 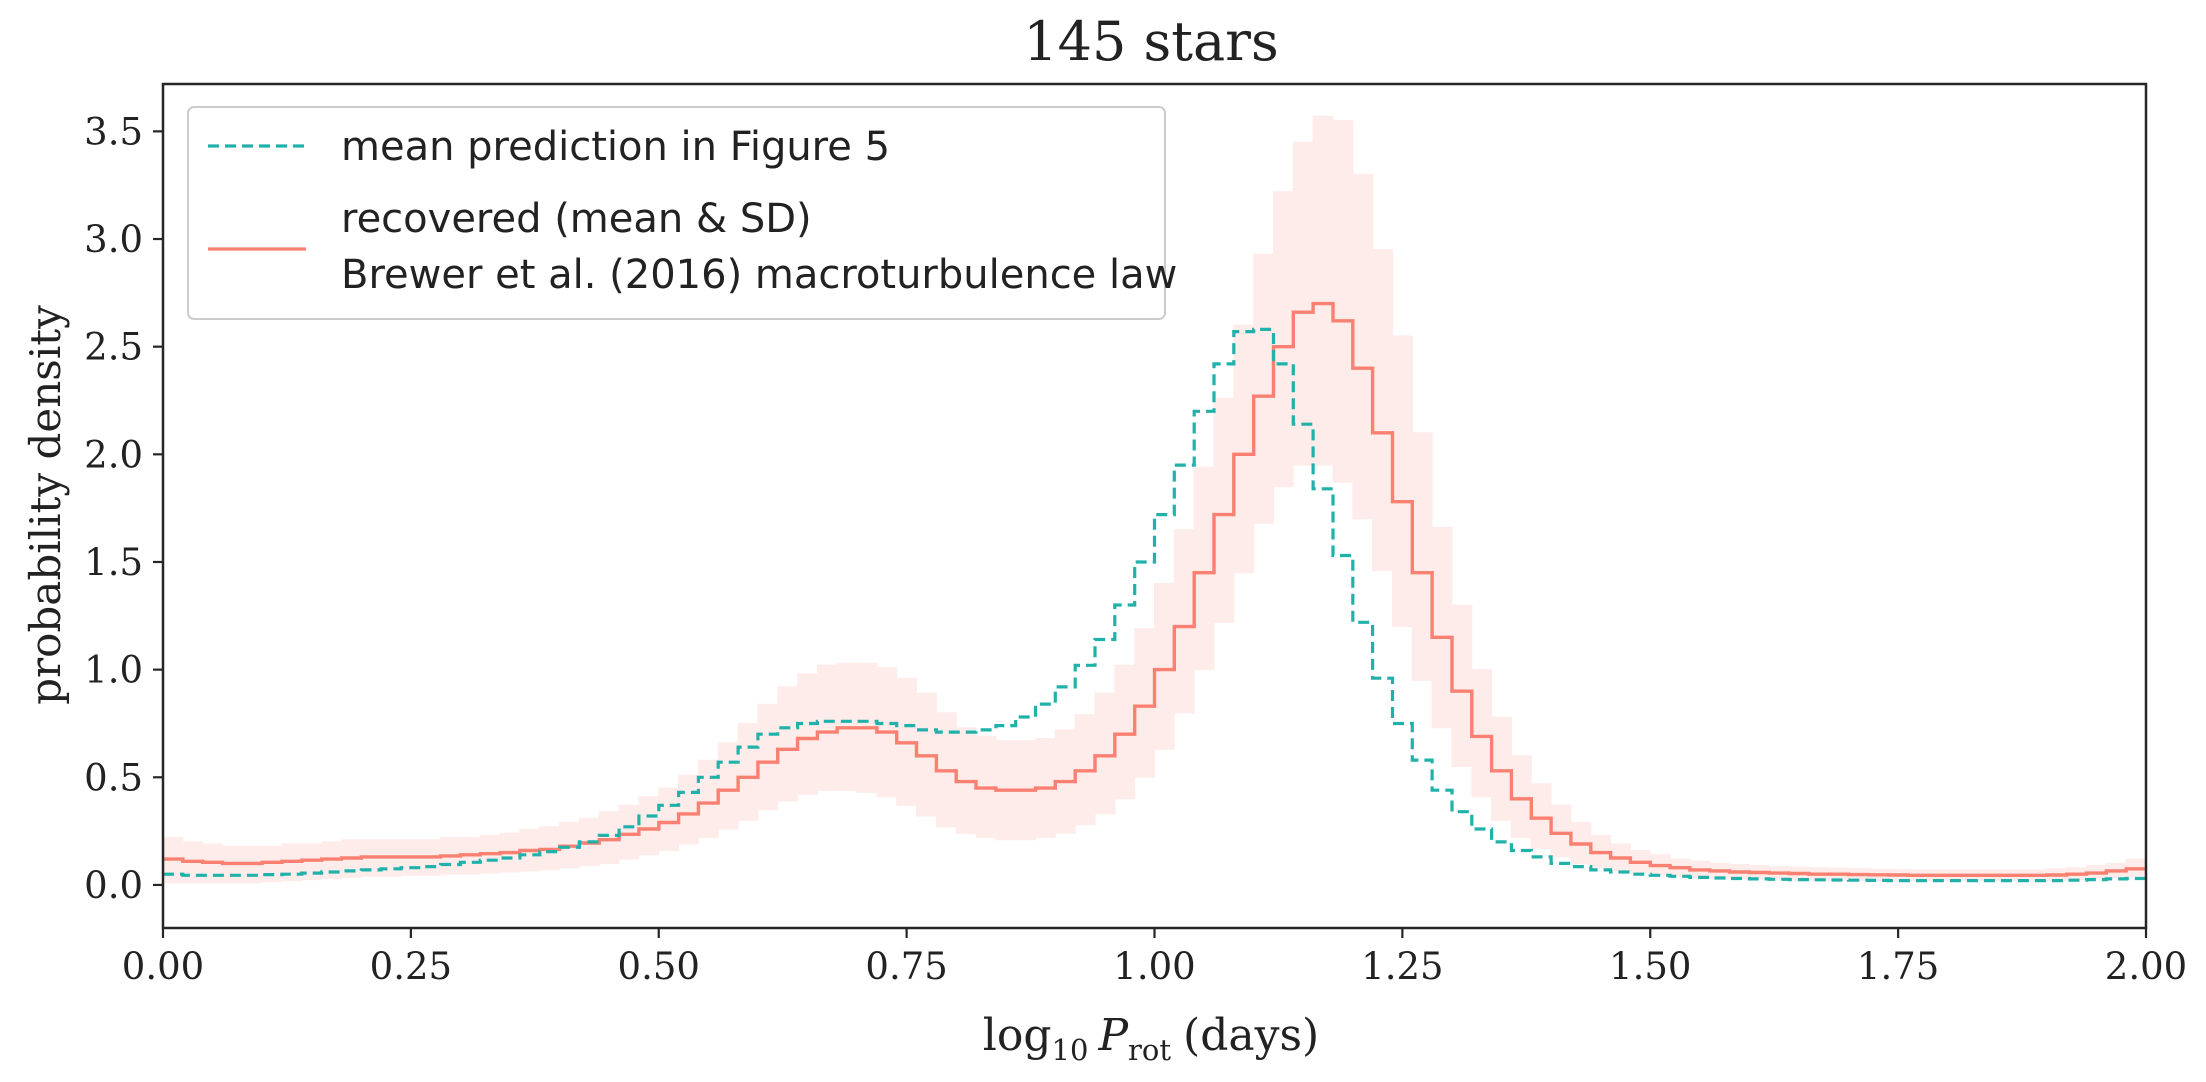 What do you see at coordinates (113, 131) in the screenshot?
I see `y-tick-label: 3.5` at bounding box center [113, 131].